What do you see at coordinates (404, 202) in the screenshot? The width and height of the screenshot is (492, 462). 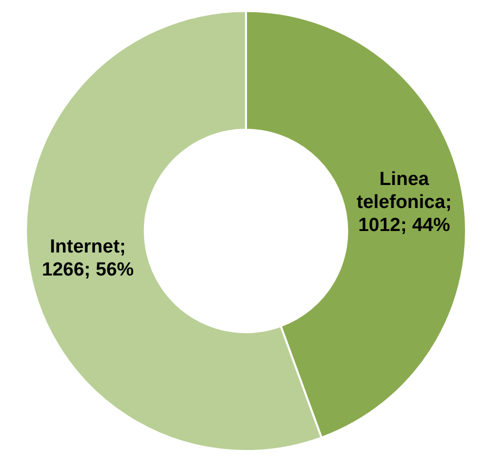 I see `slice-label: Linea telefonica; 1012; 44%` at bounding box center [404, 202].